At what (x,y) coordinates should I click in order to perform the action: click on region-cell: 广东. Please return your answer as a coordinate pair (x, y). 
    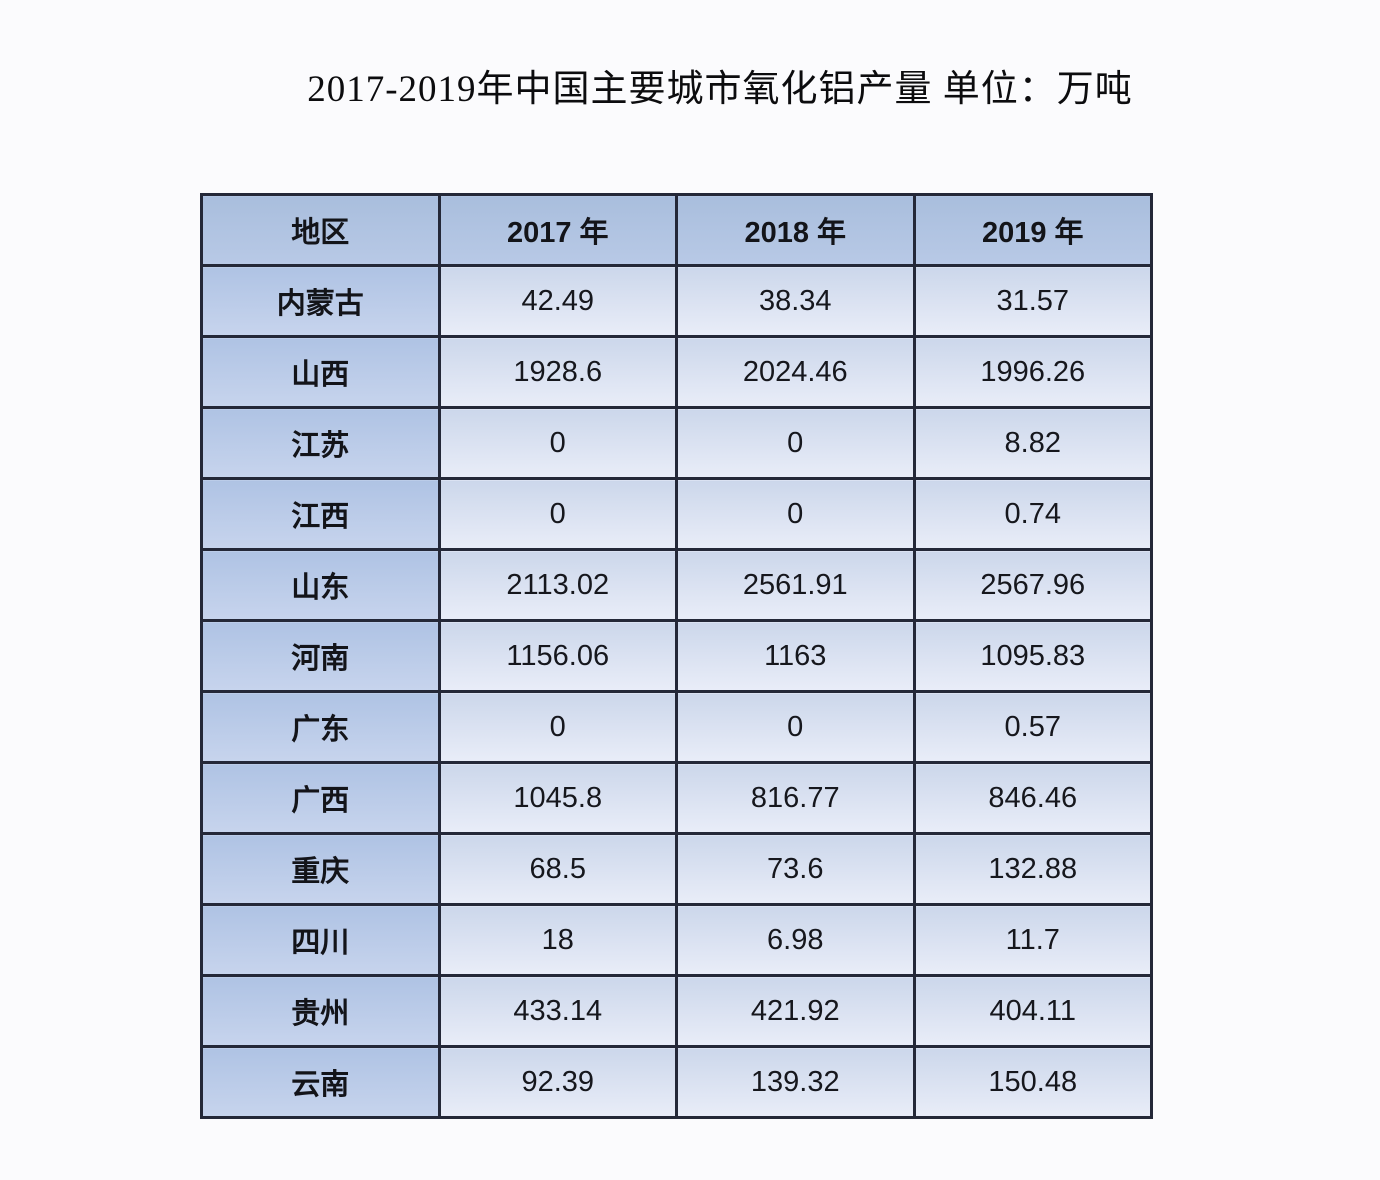
    Looking at the image, I should click on (320, 727).